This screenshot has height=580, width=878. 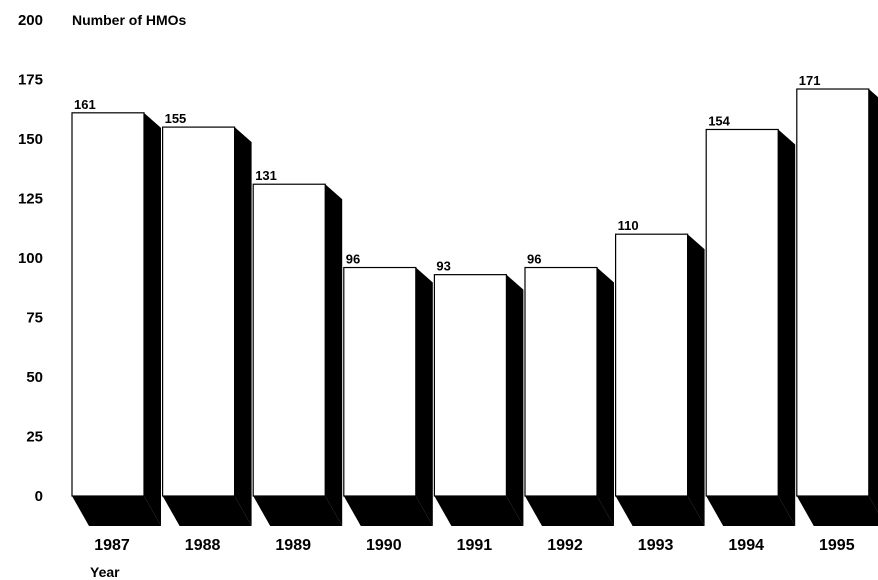 What do you see at coordinates (293, 545) in the screenshot?
I see `x-tick-label: 1989` at bounding box center [293, 545].